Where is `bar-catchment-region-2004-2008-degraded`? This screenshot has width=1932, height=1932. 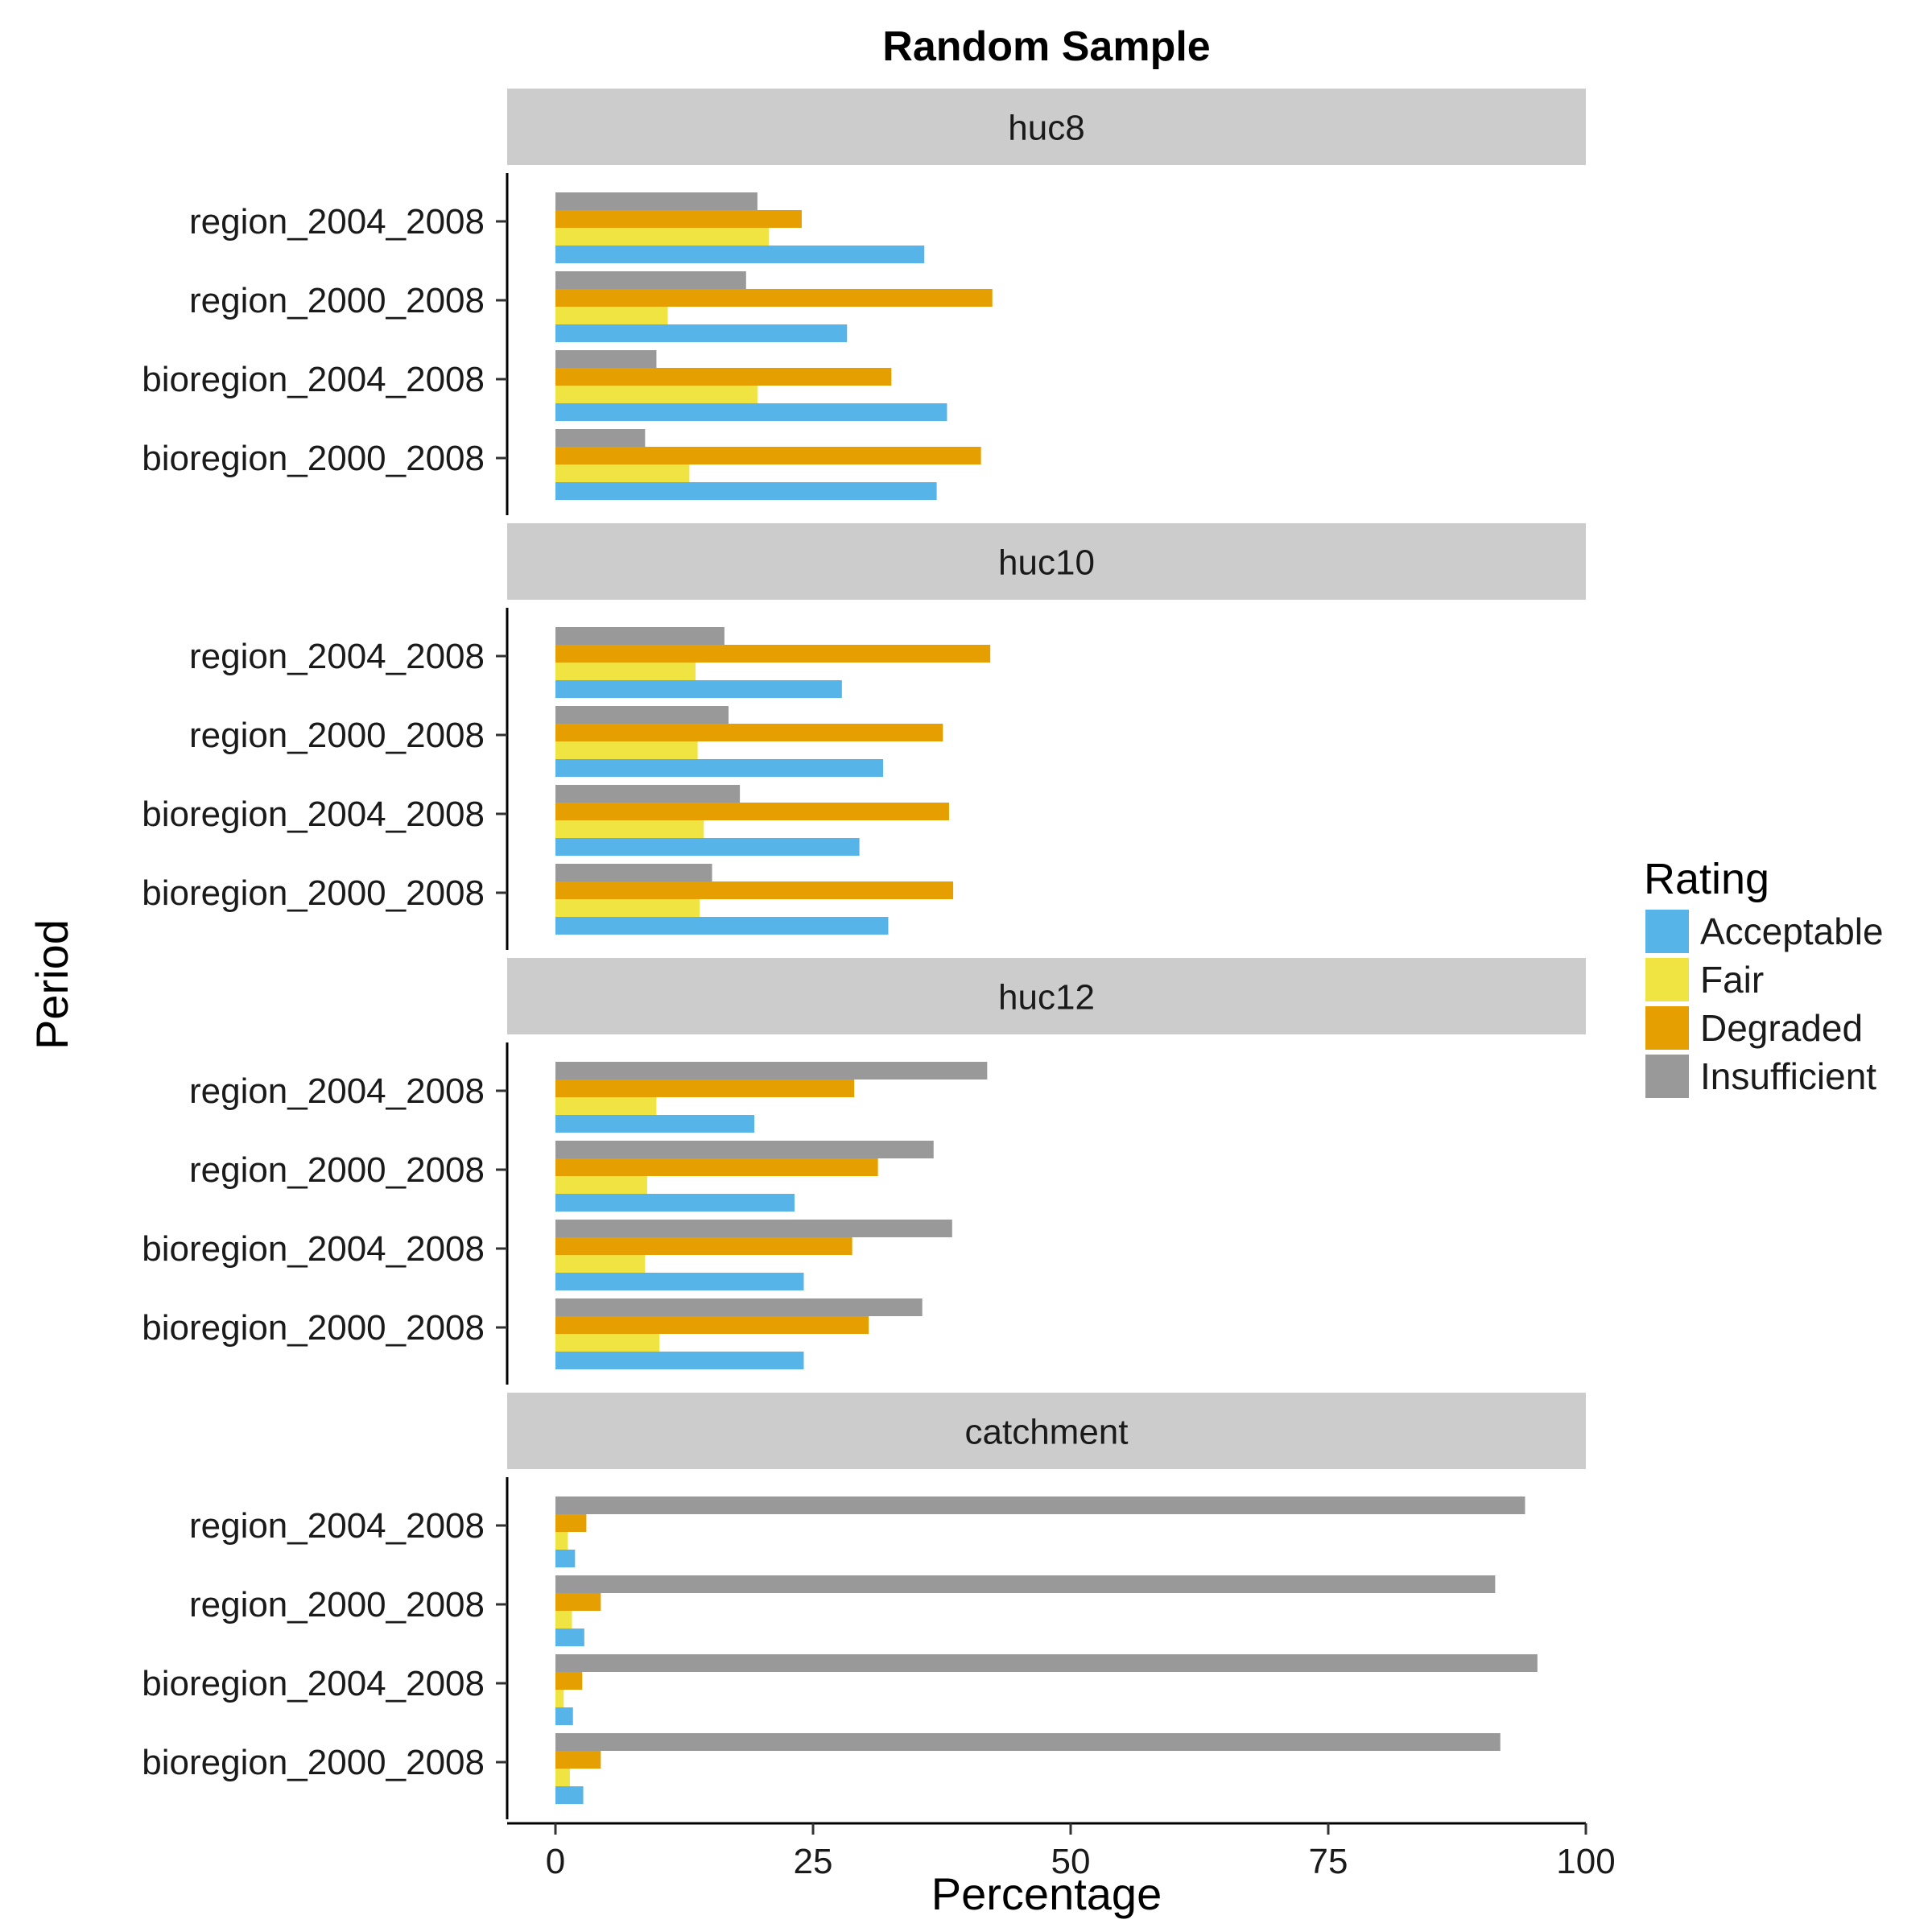
bar-catchment-region-2004-2008-degraded is located at coordinates (571, 1523).